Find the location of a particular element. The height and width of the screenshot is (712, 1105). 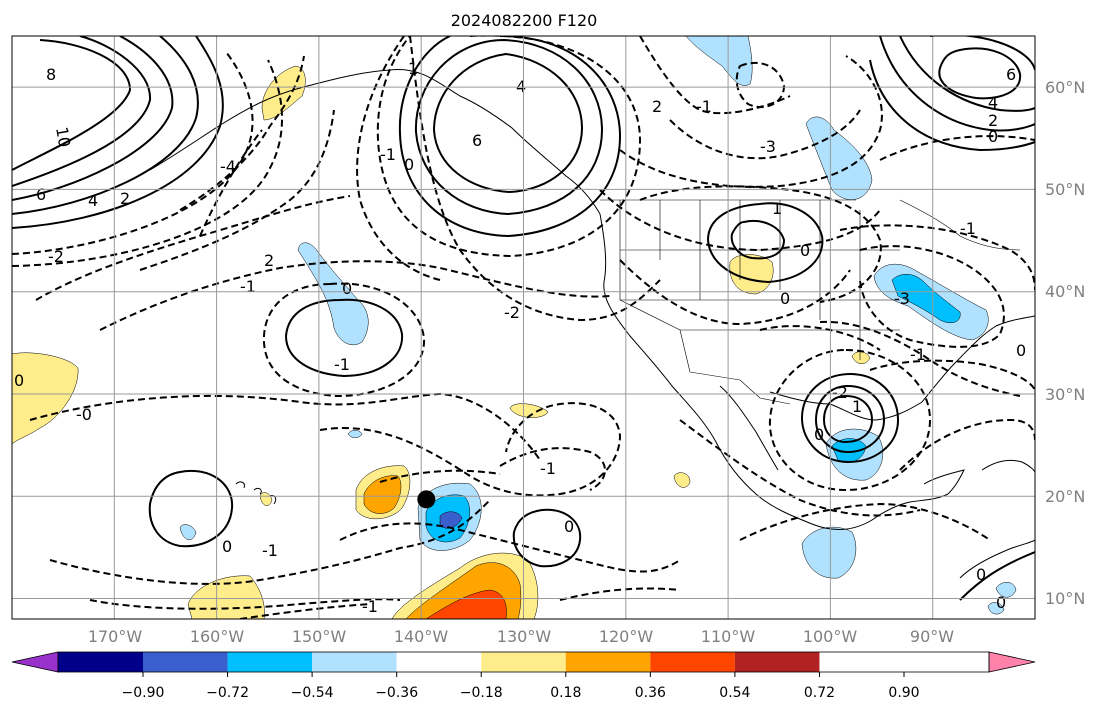

colorbar-extend-min is located at coordinates (35, 662).